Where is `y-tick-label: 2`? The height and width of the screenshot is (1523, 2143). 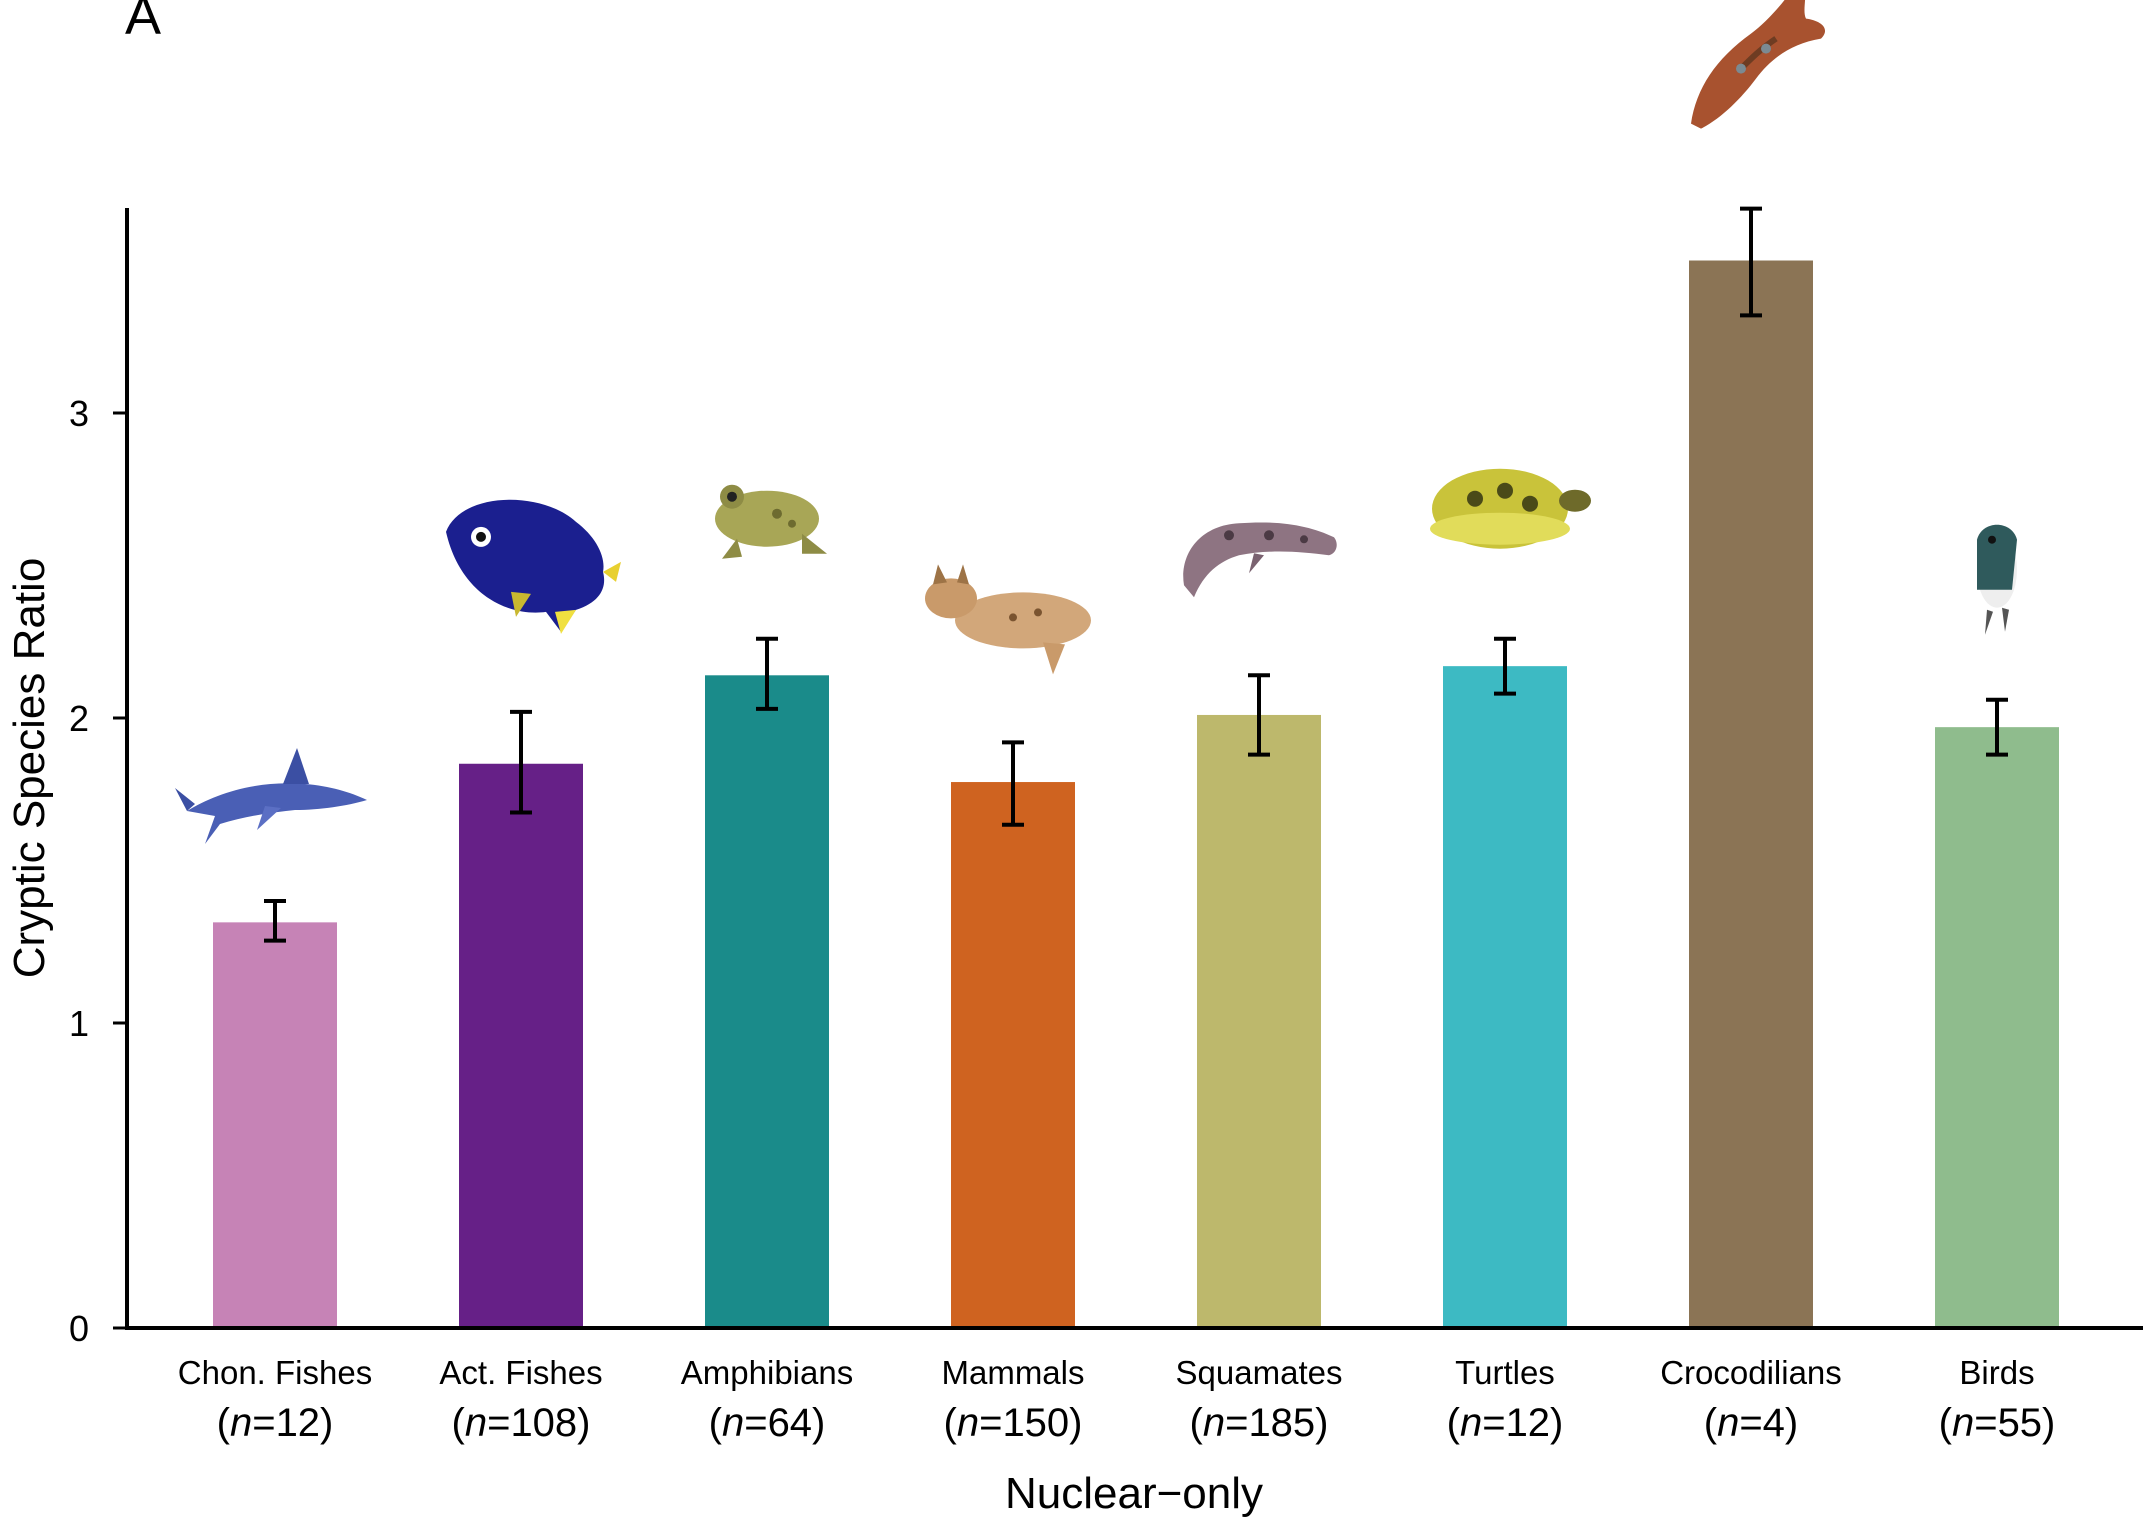
y-tick-label: 2 is located at coordinates (79, 718).